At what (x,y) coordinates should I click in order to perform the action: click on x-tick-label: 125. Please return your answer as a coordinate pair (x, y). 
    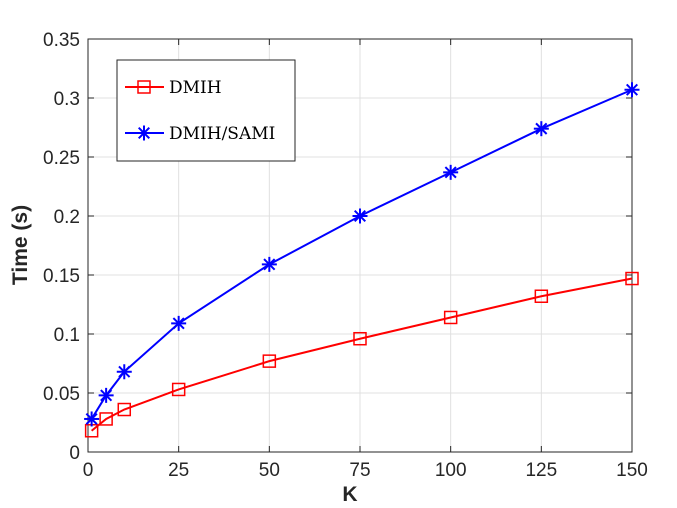
    Looking at the image, I should click on (541, 470).